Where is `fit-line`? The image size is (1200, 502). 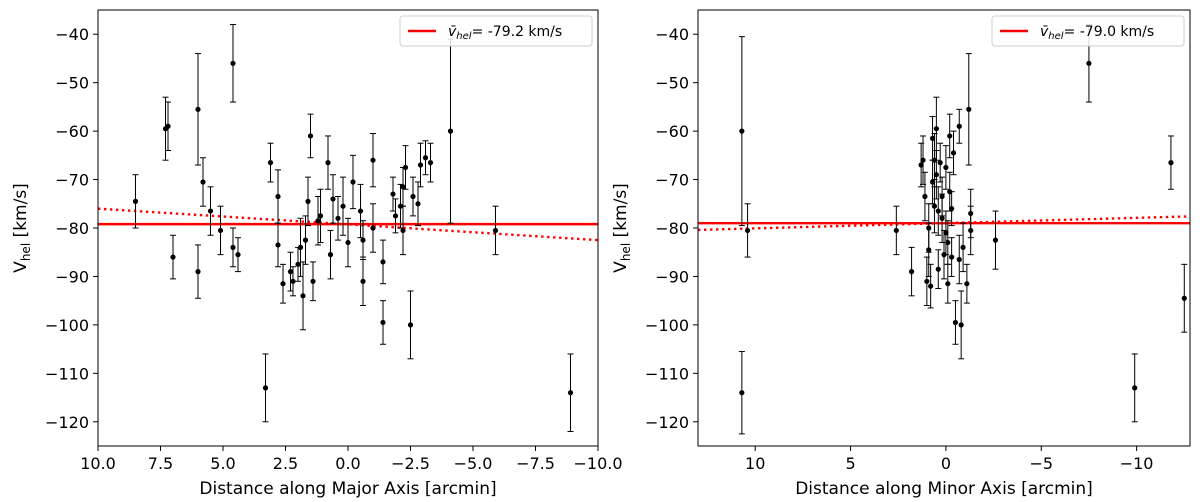
fit-line is located at coordinates (944, 223).